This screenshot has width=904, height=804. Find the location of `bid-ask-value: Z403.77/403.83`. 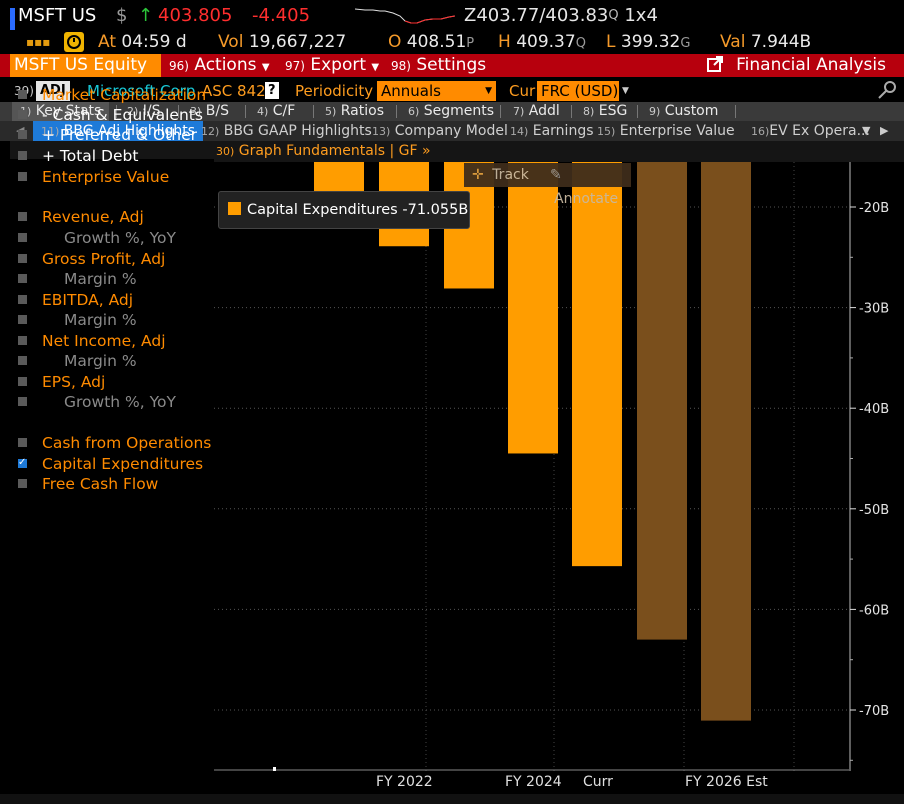

bid-ask-value: Z403.77/403.83 is located at coordinates (536, 15).